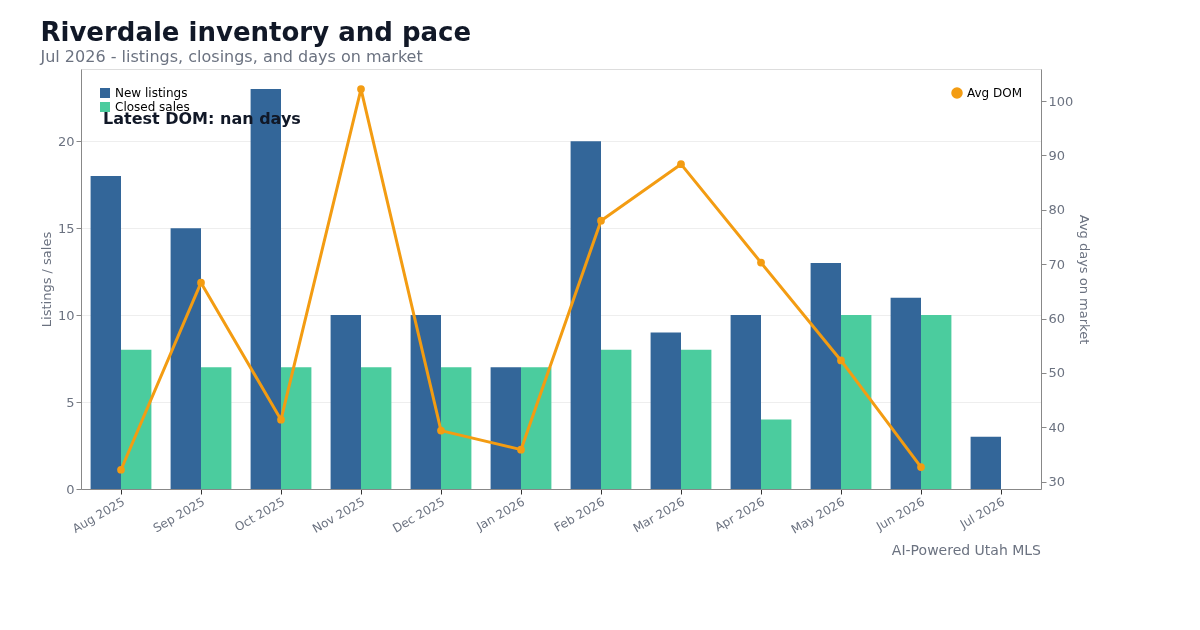  I want to click on text: AI-Powered Utah MLS, so click(966, 550).